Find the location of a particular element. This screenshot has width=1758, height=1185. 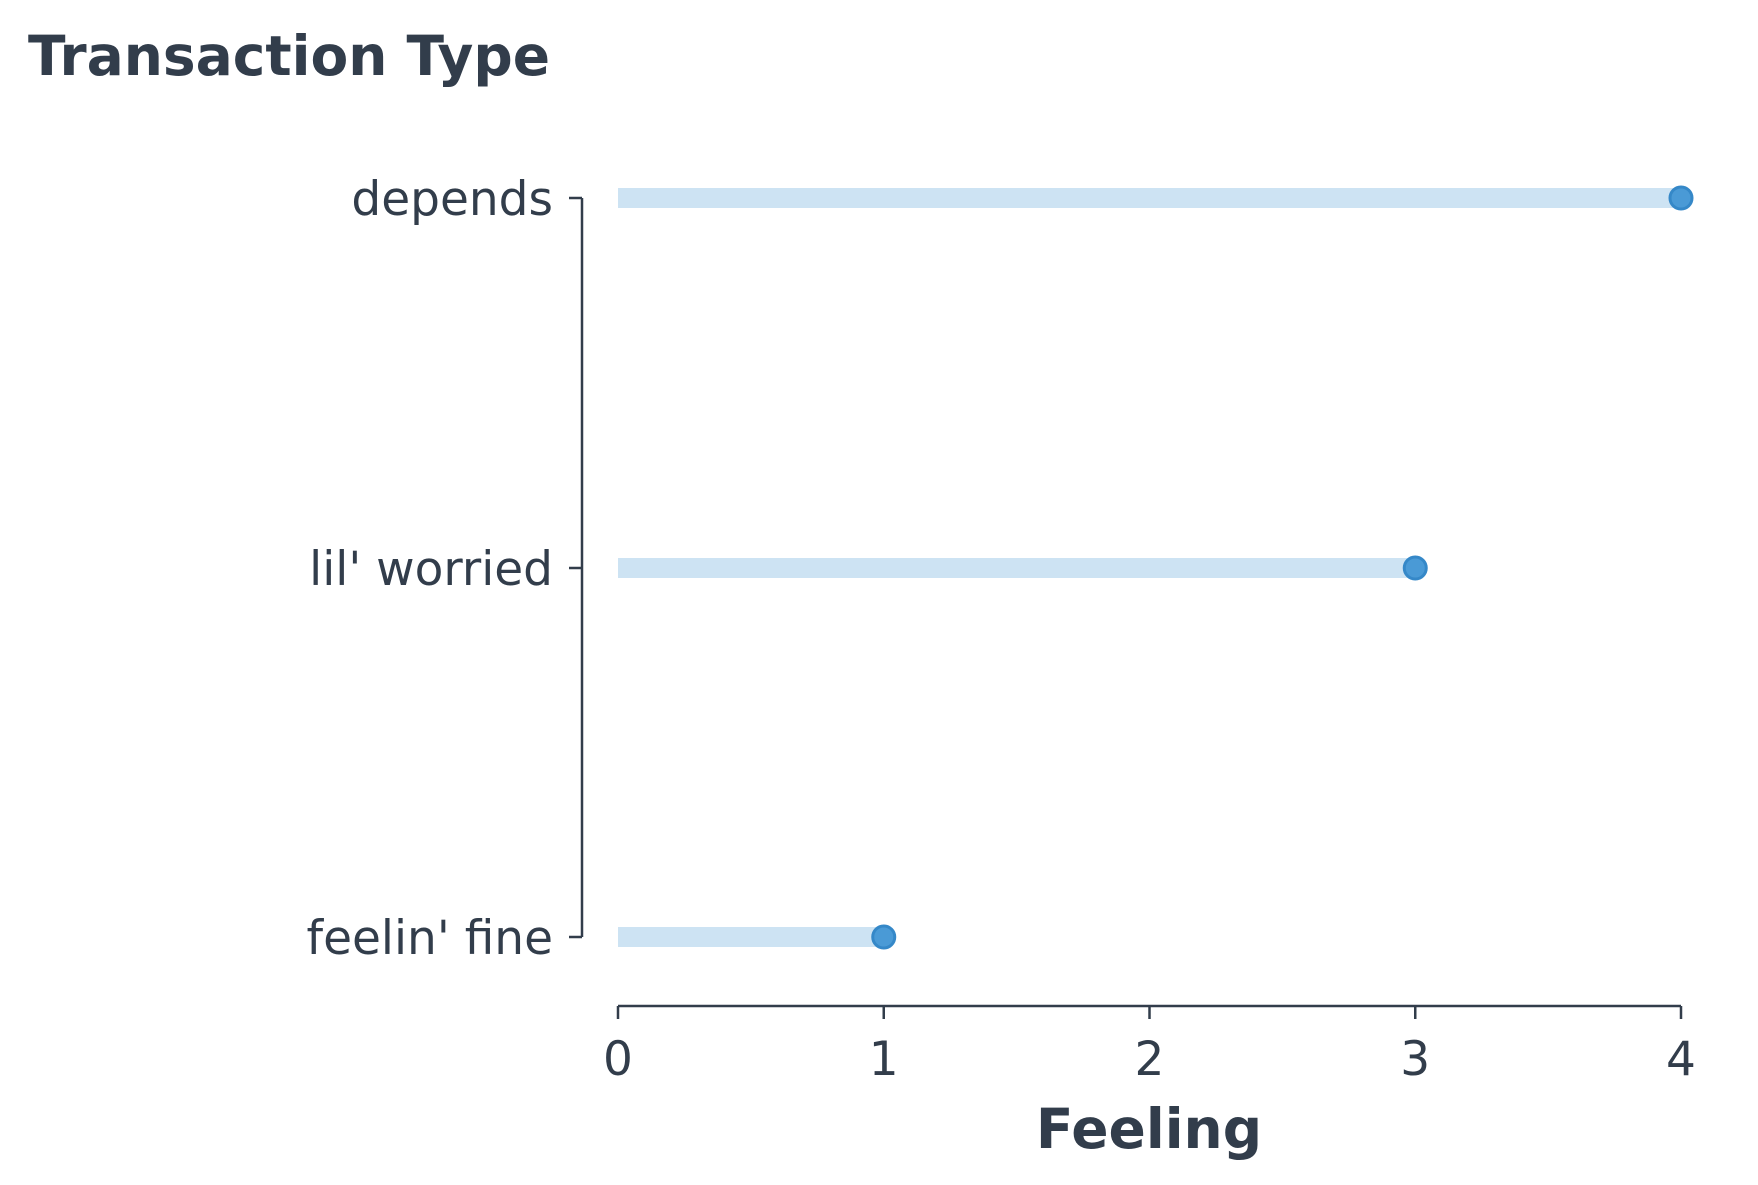

x-tick-label-3: 3 is located at coordinates (1415, 1059).